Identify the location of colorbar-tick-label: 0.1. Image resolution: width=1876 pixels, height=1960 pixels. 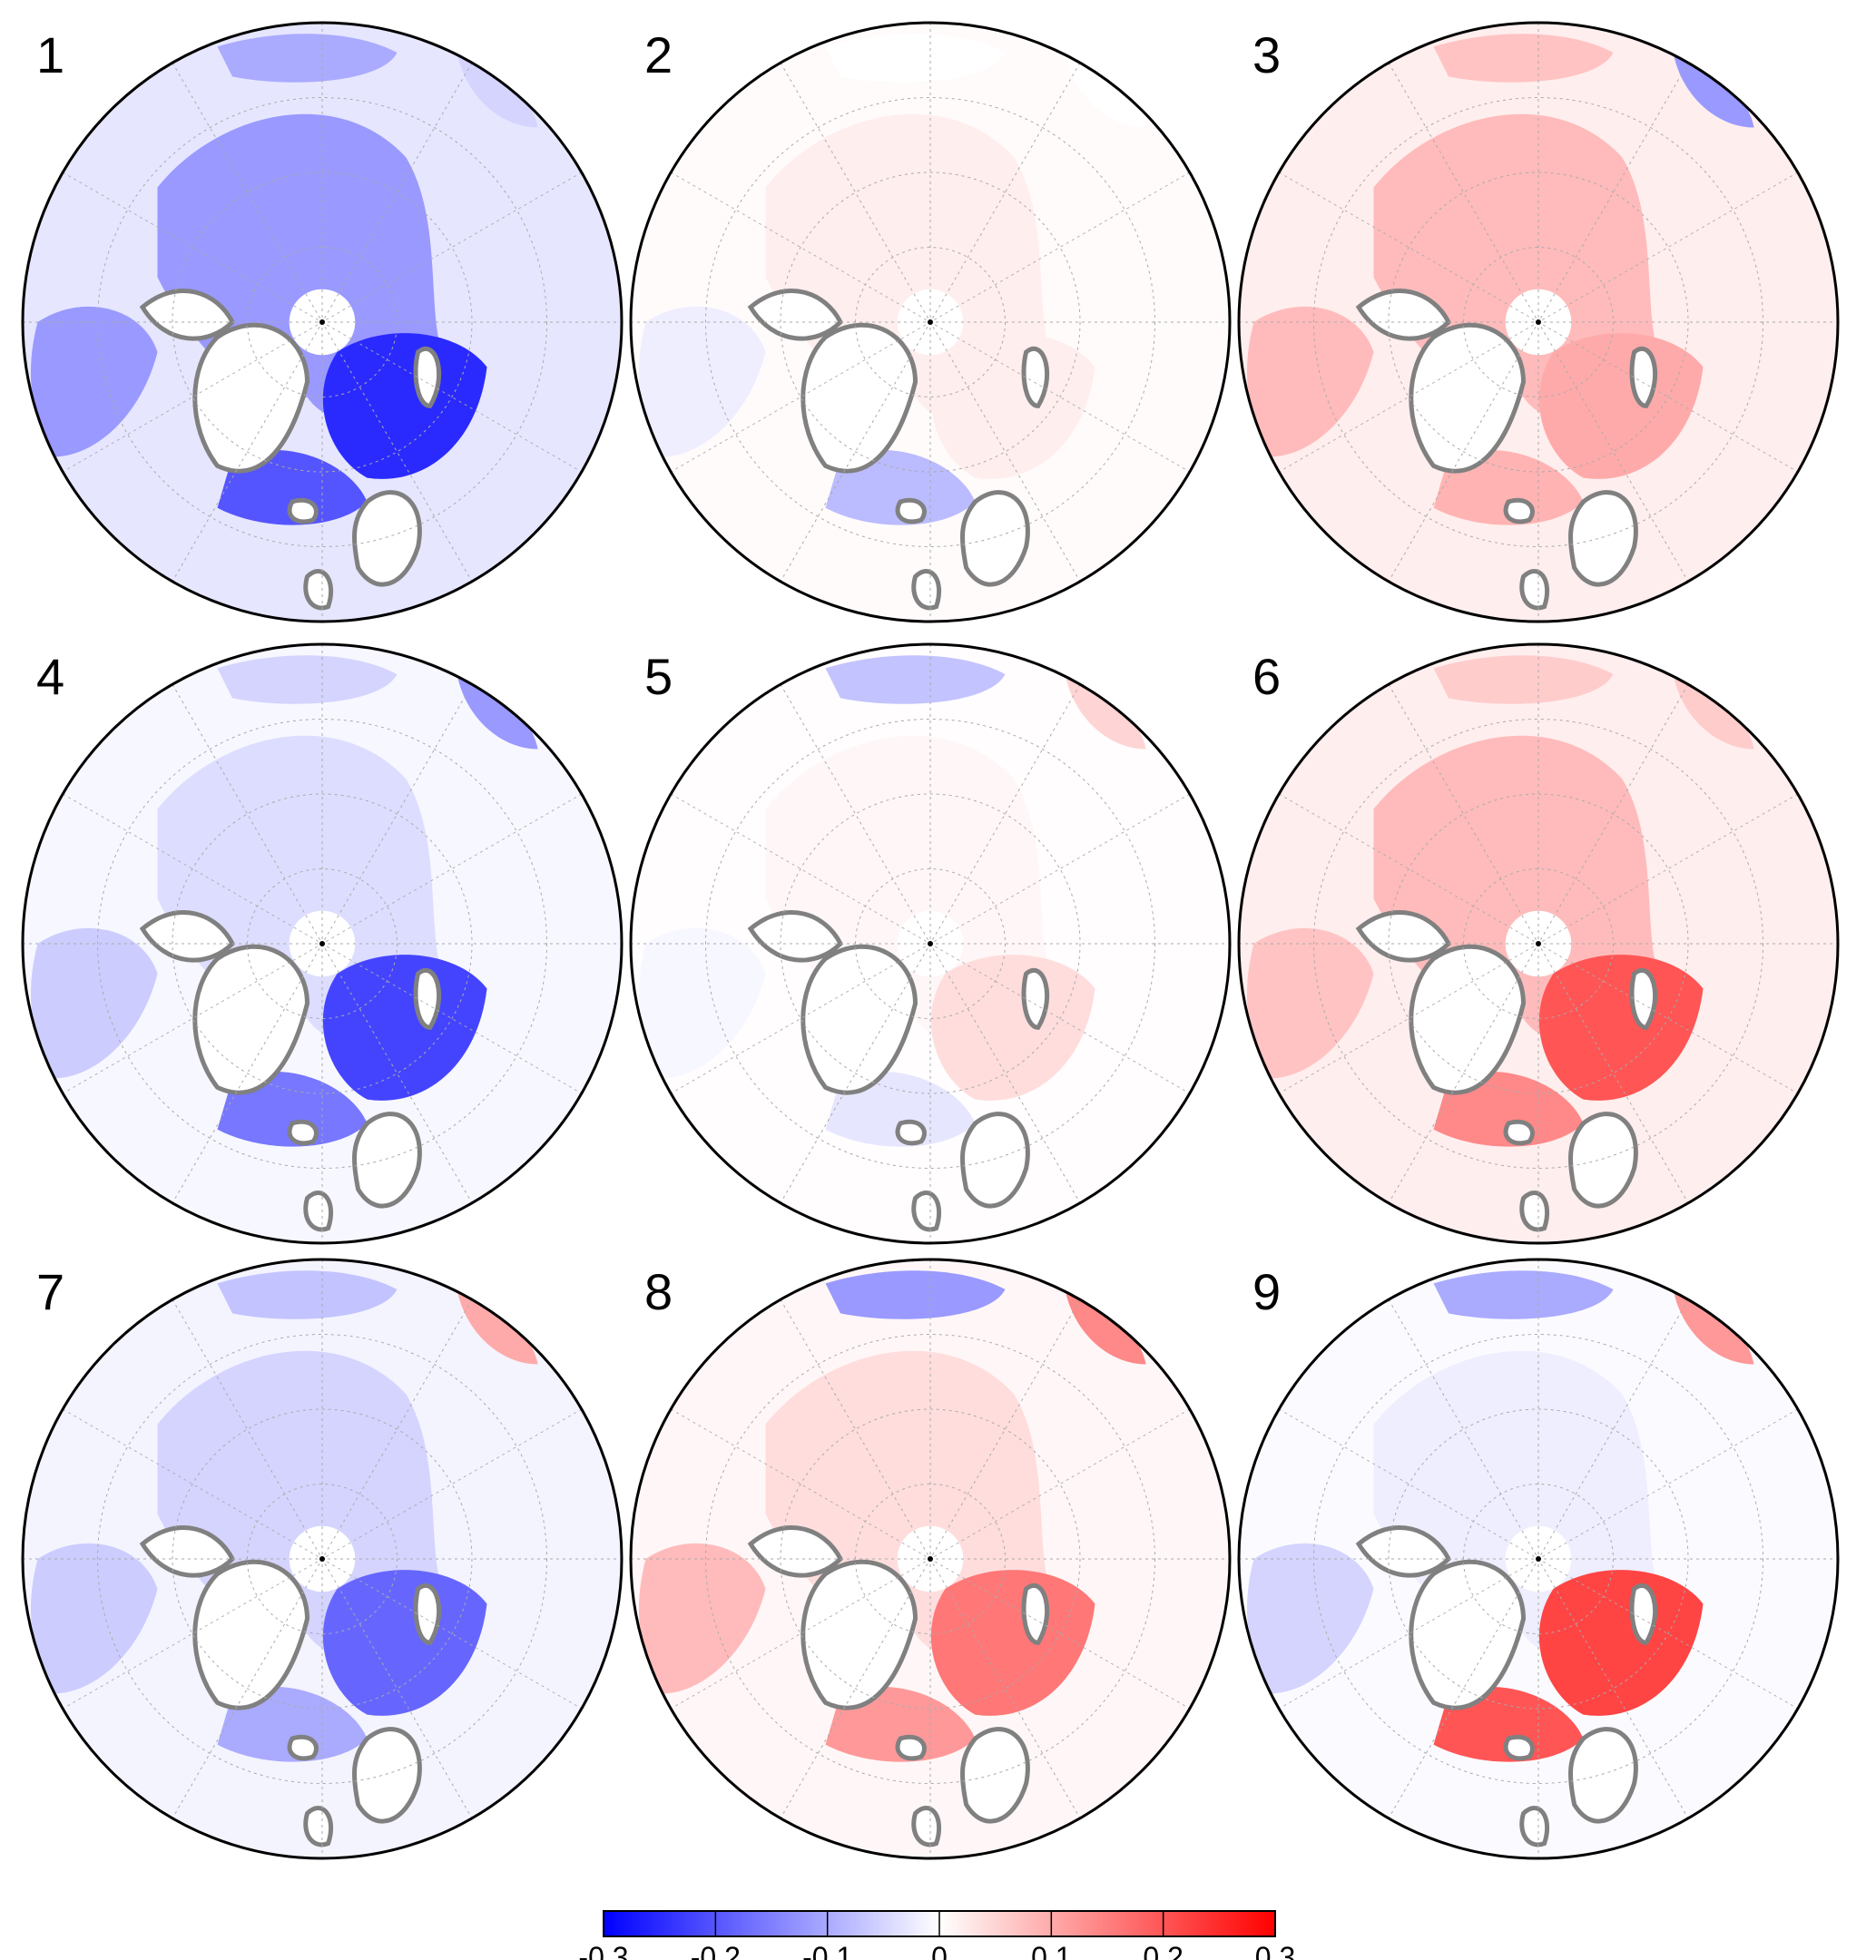
(1051, 1950).